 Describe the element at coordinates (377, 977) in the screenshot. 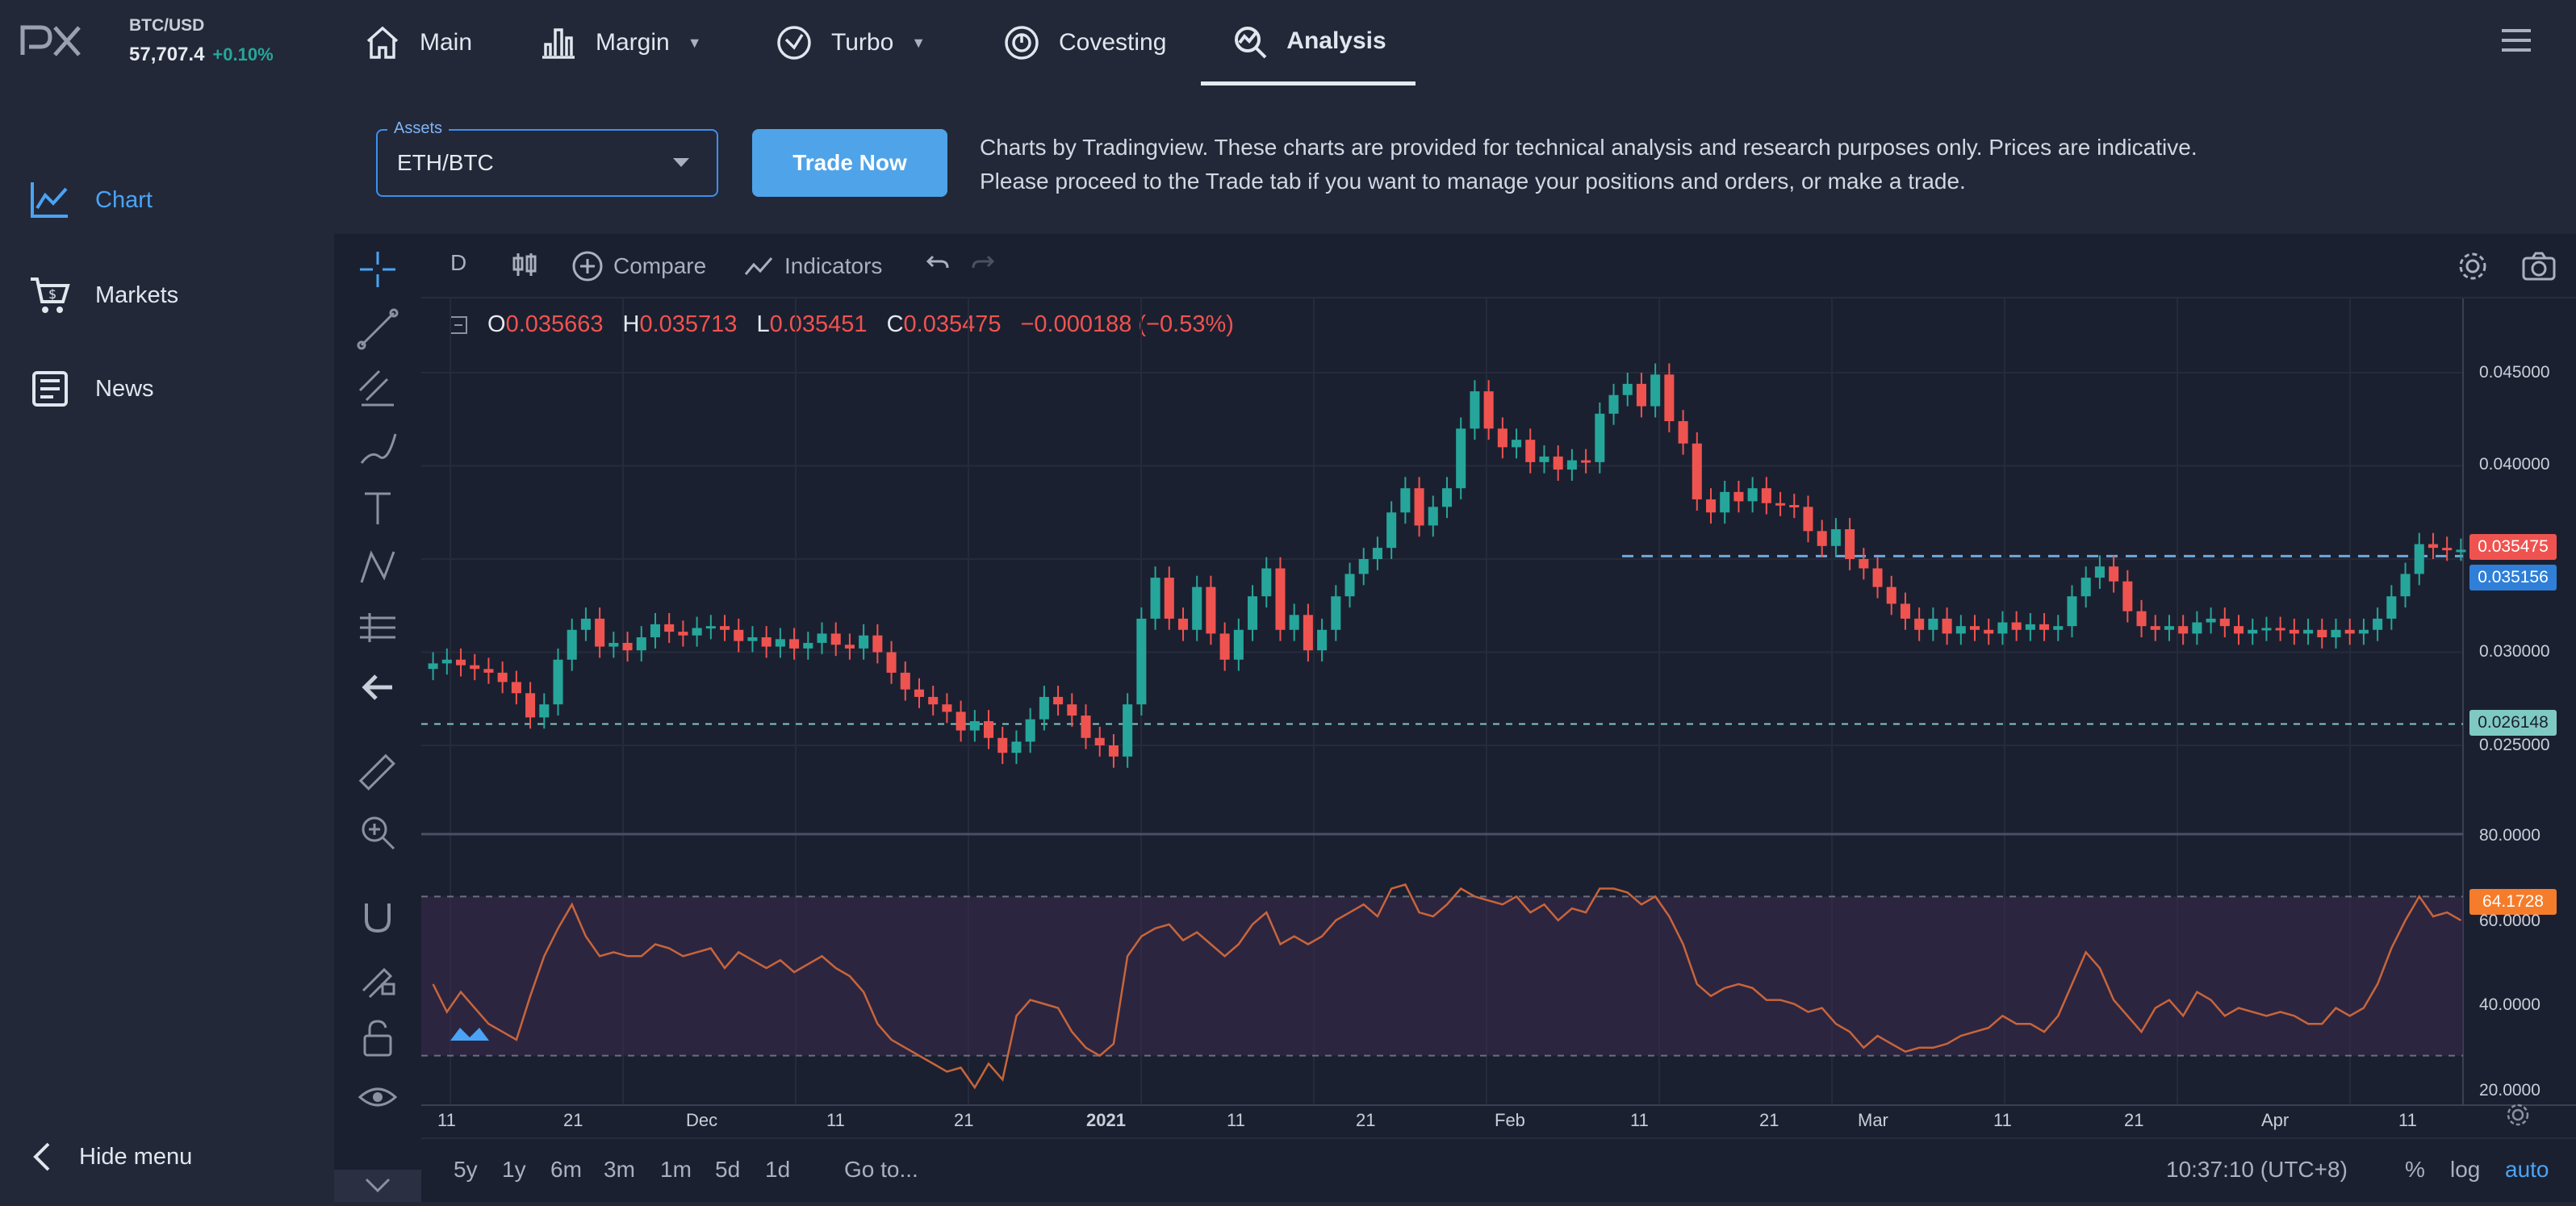

I see `lock-drawings-icon` at that location.